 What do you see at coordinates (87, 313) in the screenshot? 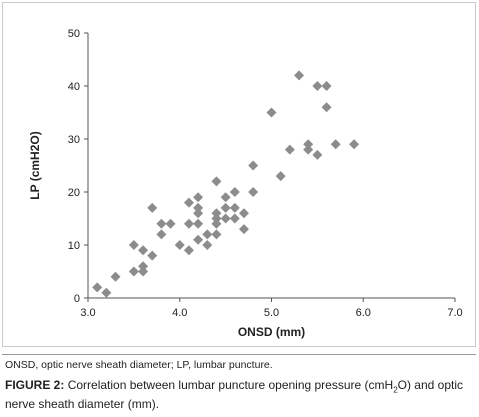
I see `x-tick-label: 3.0` at bounding box center [87, 313].